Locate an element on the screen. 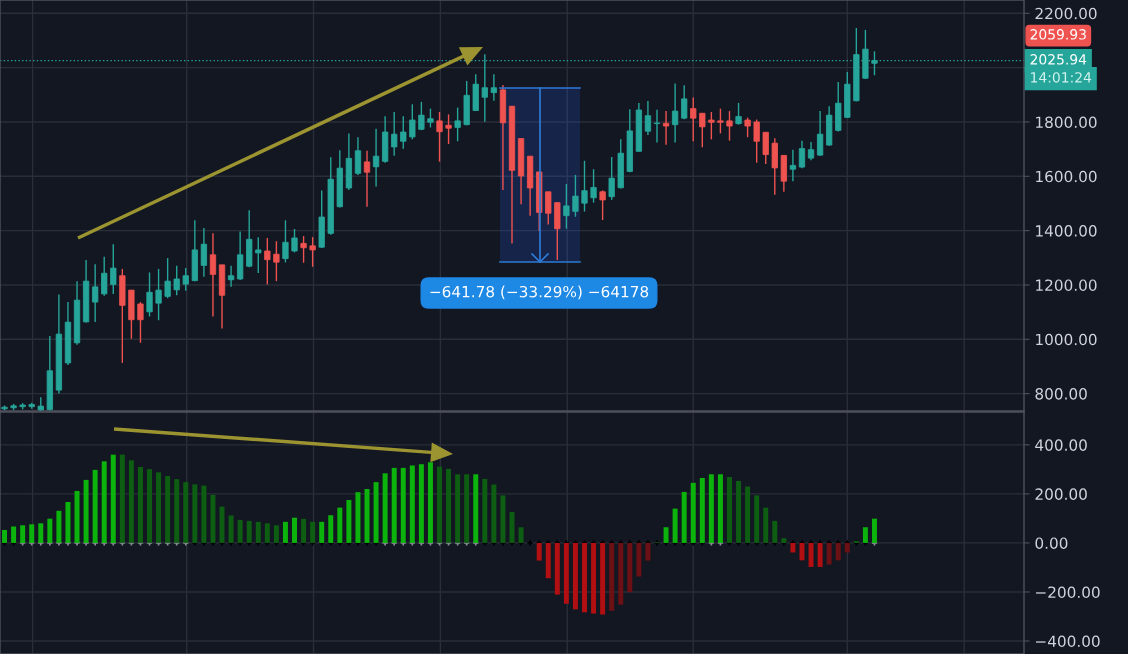 This screenshot has width=1128, height=654. y-tick-label: 0.00 is located at coordinates (1051, 543).